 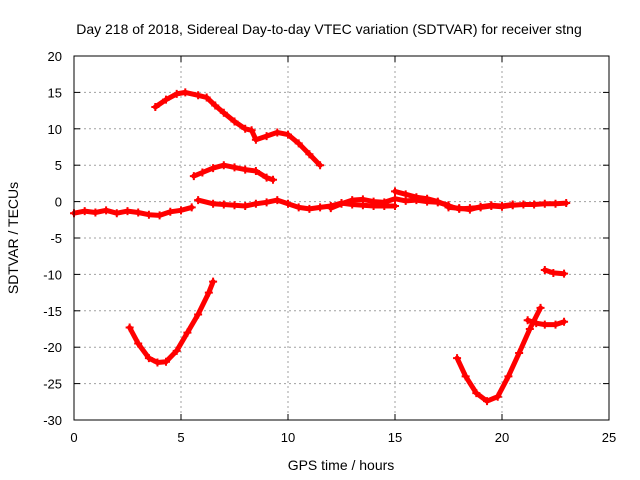 What do you see at coordinates (180, 437) in the screenshot?
I see `x-tick-label: 5` at bounding box center [180, 437].